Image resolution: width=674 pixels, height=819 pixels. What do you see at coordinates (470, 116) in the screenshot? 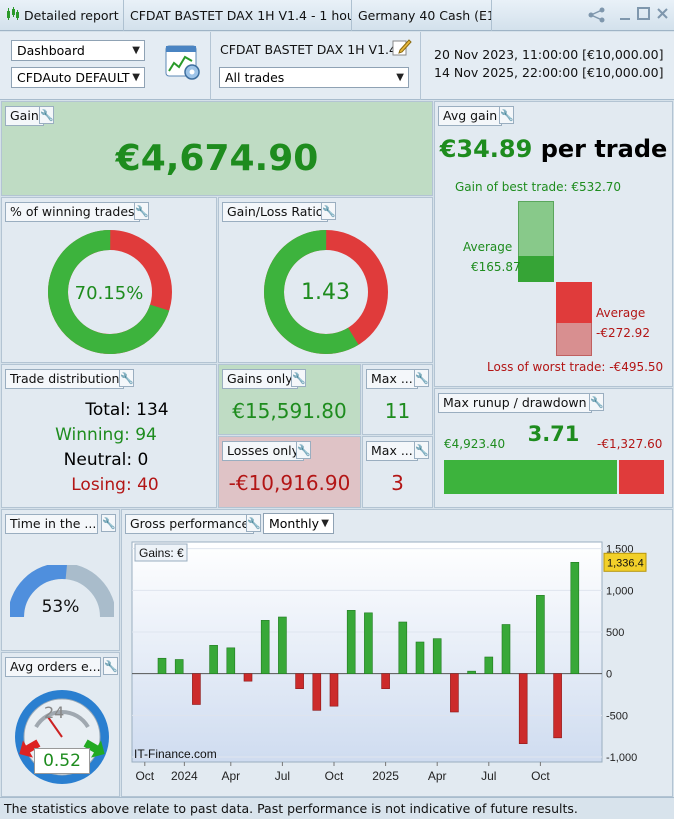
I see `avg-gain-label: Avg gain` at bounding box center [470, 116].